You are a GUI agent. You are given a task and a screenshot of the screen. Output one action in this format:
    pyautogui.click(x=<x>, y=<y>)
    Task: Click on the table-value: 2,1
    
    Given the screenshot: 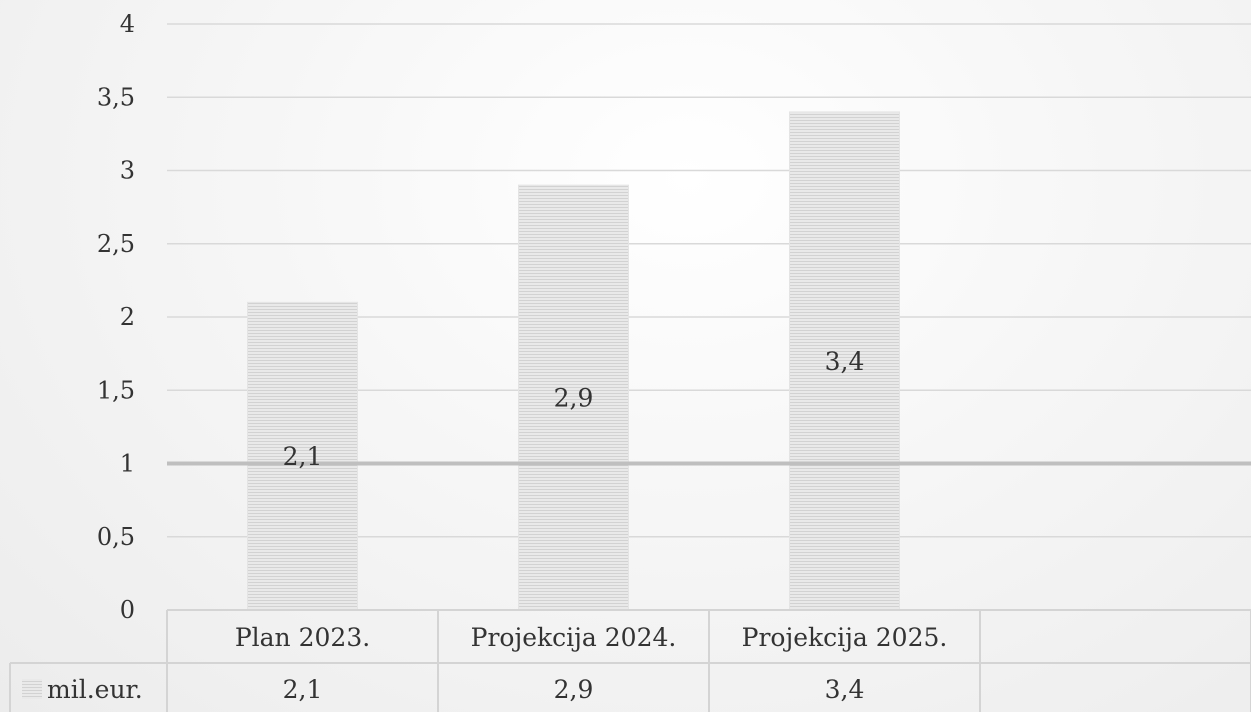 What is the action you would take?
    pyautogui.click(x=303, y=689)
    